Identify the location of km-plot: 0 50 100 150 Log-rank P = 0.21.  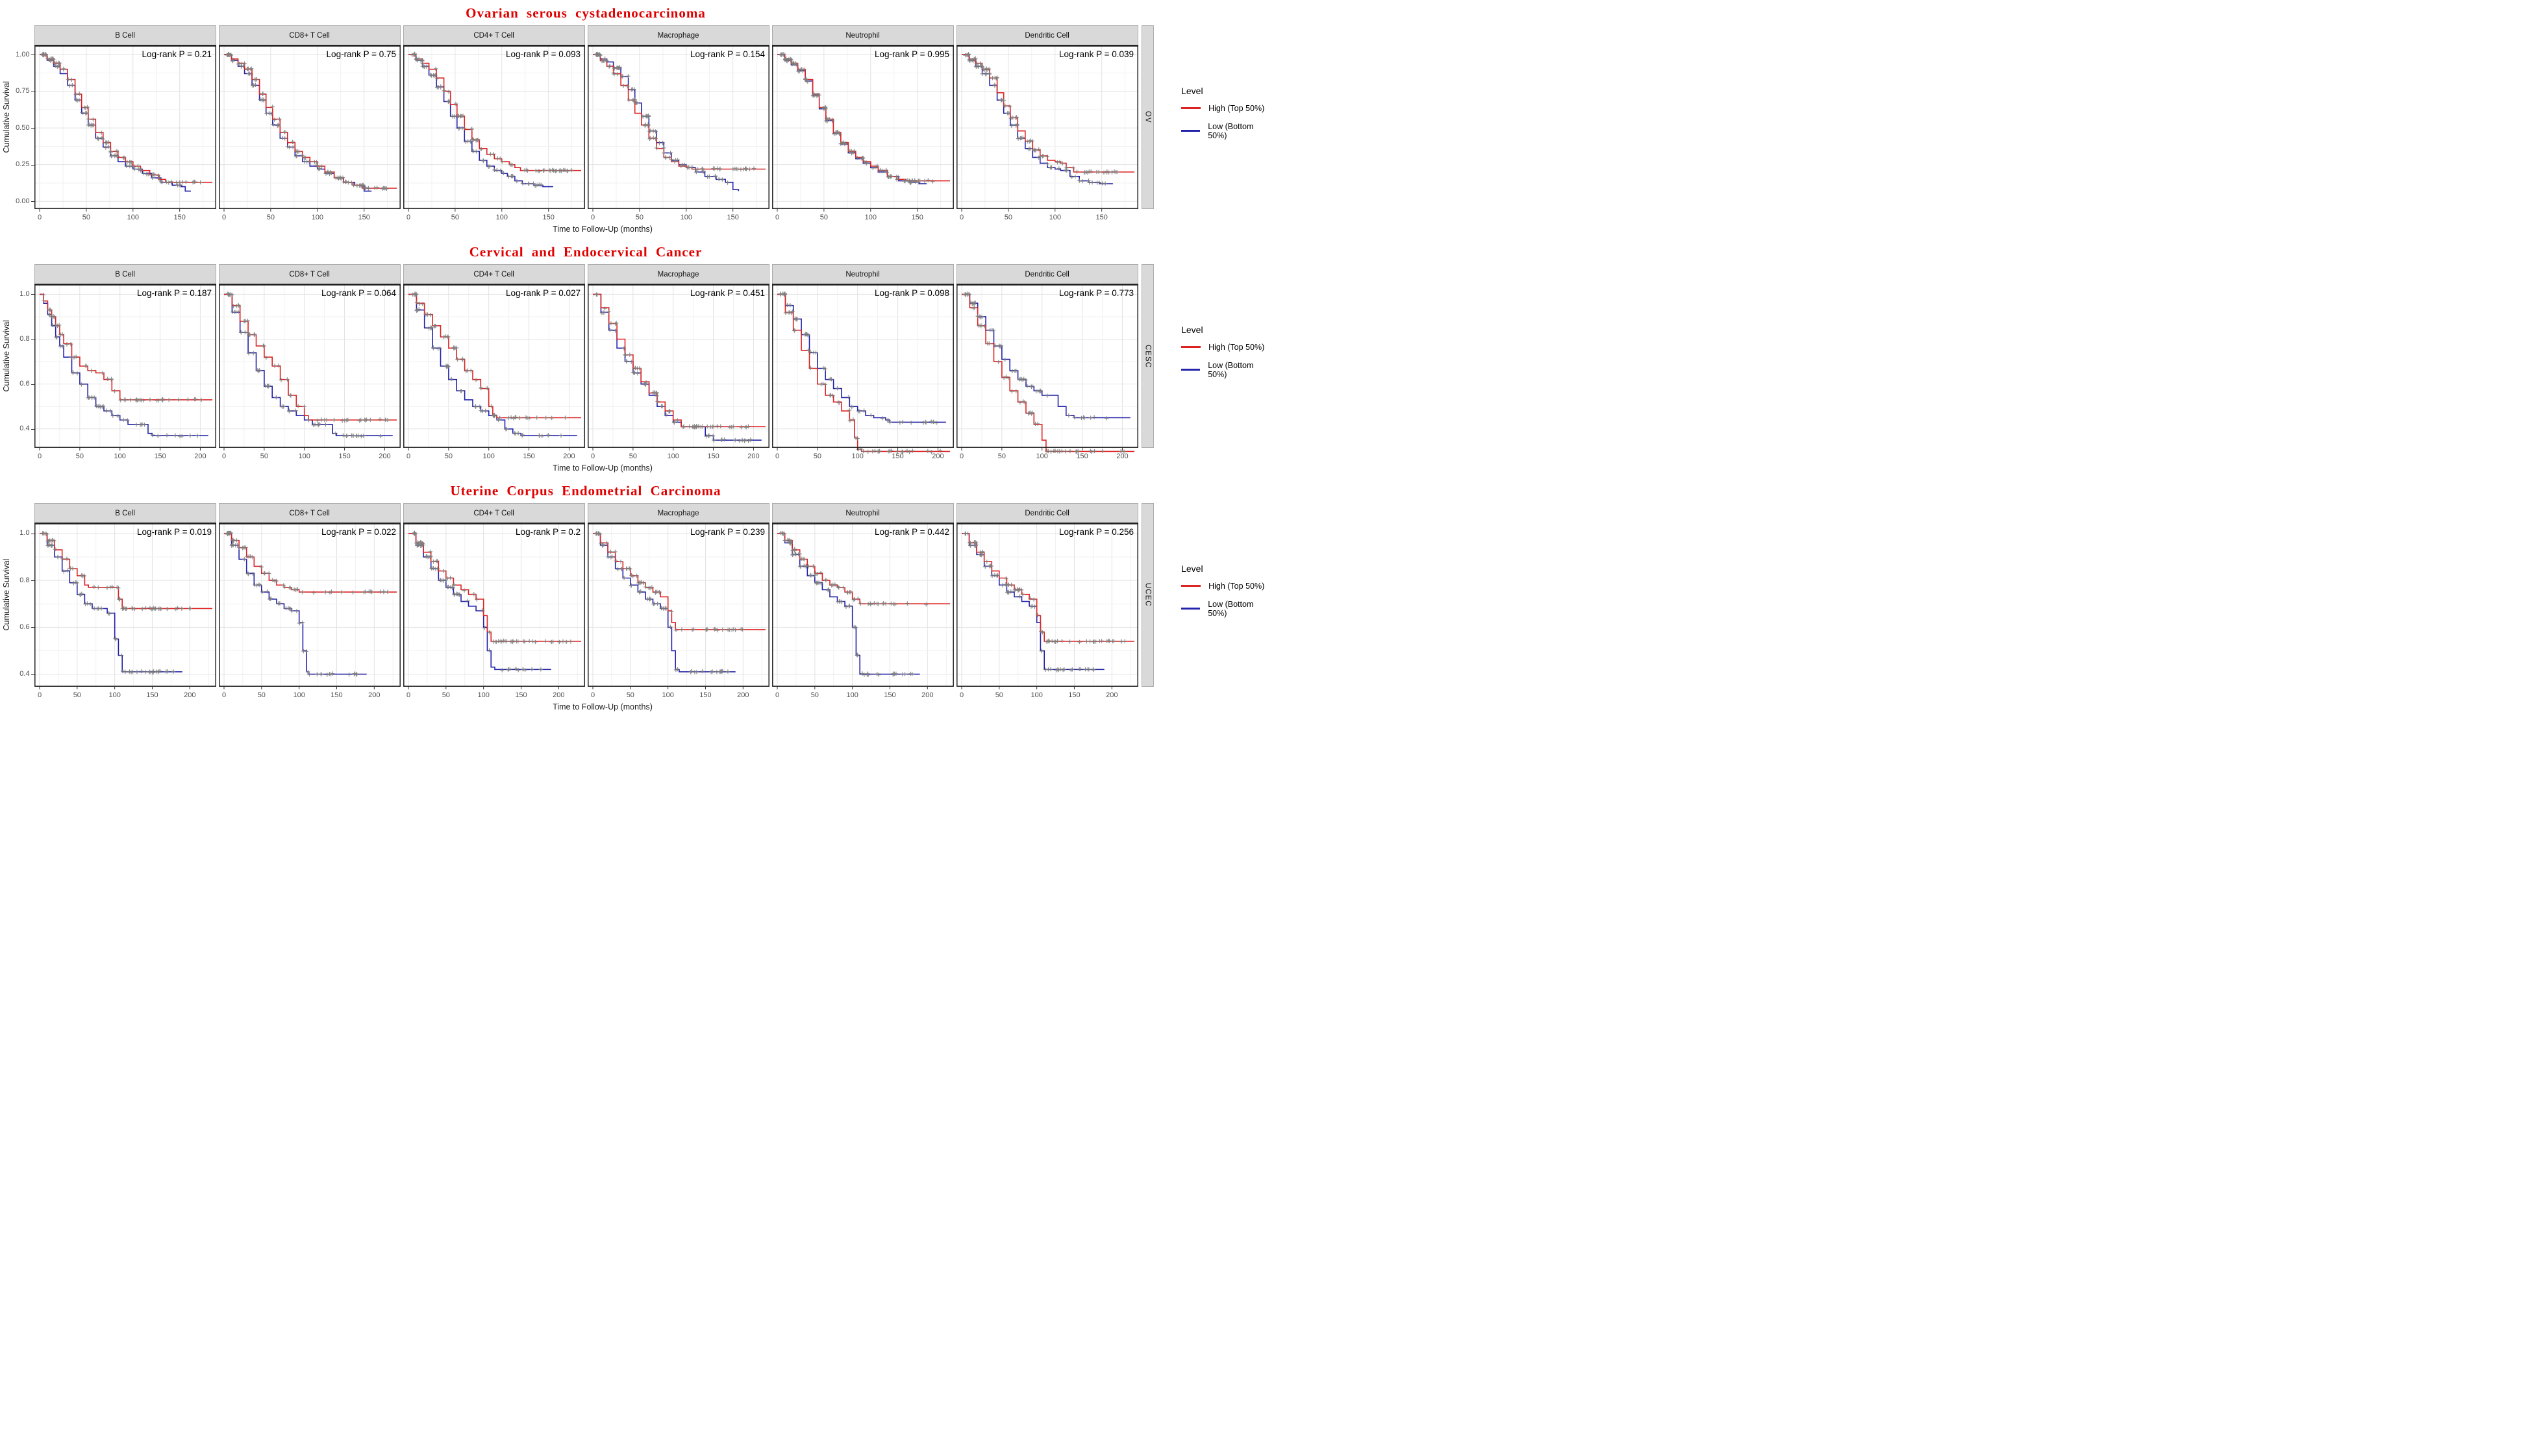
(125, 134).